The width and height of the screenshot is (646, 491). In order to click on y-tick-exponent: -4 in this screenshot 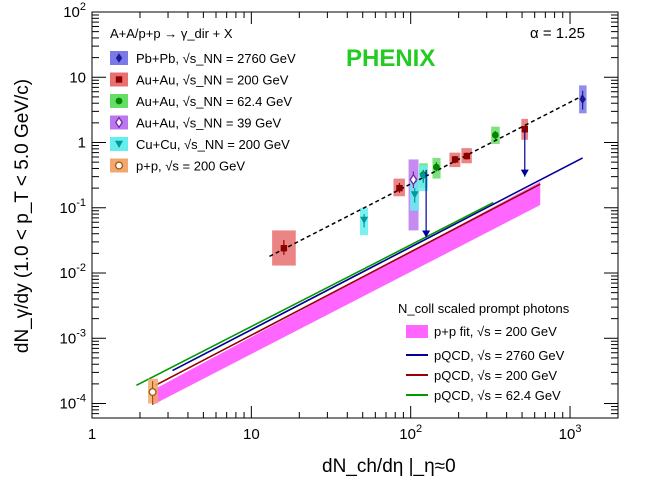, I will do `click(81, 399)`.